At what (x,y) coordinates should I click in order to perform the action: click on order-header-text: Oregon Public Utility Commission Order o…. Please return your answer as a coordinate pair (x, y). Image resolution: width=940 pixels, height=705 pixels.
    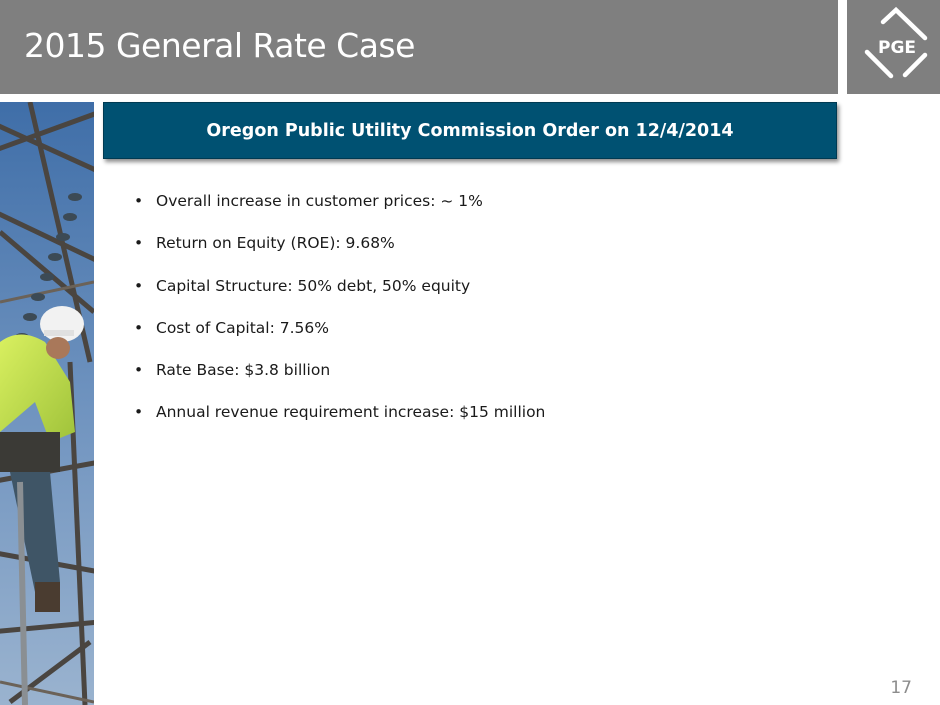
    Looking at the image, I should click on (470, 130).